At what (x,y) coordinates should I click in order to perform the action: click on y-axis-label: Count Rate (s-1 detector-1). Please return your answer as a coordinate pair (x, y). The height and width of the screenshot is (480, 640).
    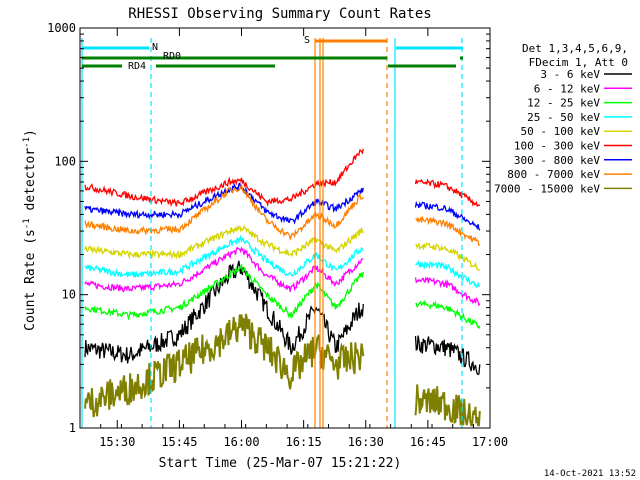
    Looking at the image, I should click on (30, 230).